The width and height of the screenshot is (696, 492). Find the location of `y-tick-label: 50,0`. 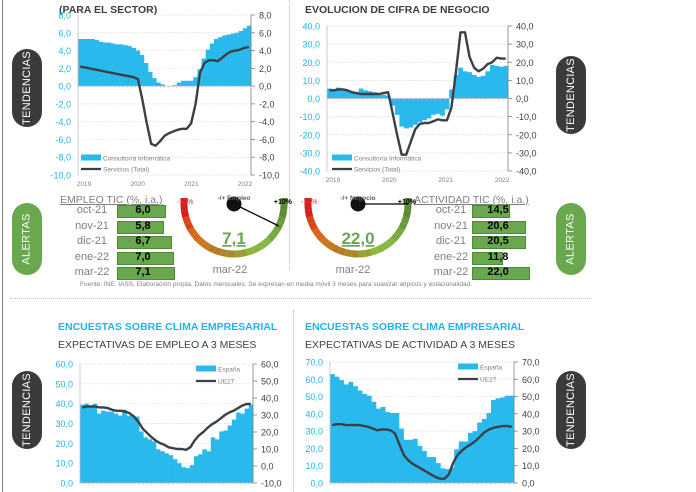

y-tick-label: 50,0 is located at coordinates (64, 384).